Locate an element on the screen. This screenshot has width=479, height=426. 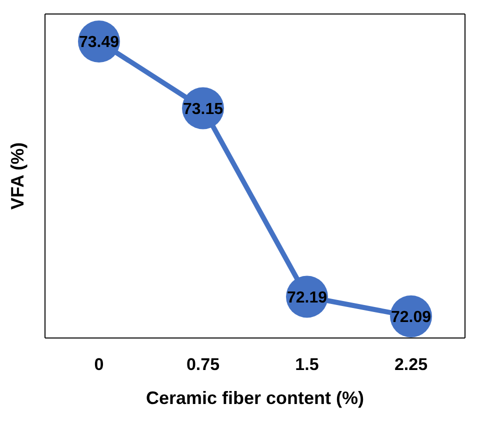
data-label: 72.19 is located at coordinates (307, 297).